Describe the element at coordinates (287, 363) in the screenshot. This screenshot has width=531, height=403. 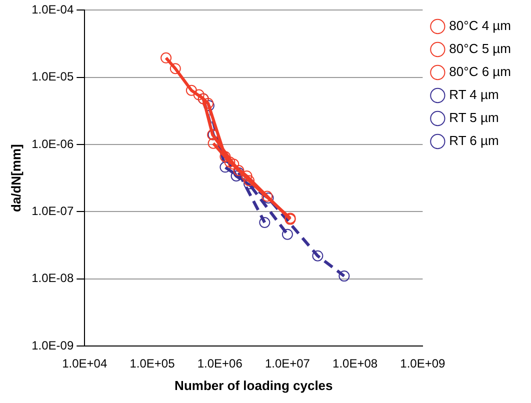
I see `x-tick-label: 1.0E+07` at that location.